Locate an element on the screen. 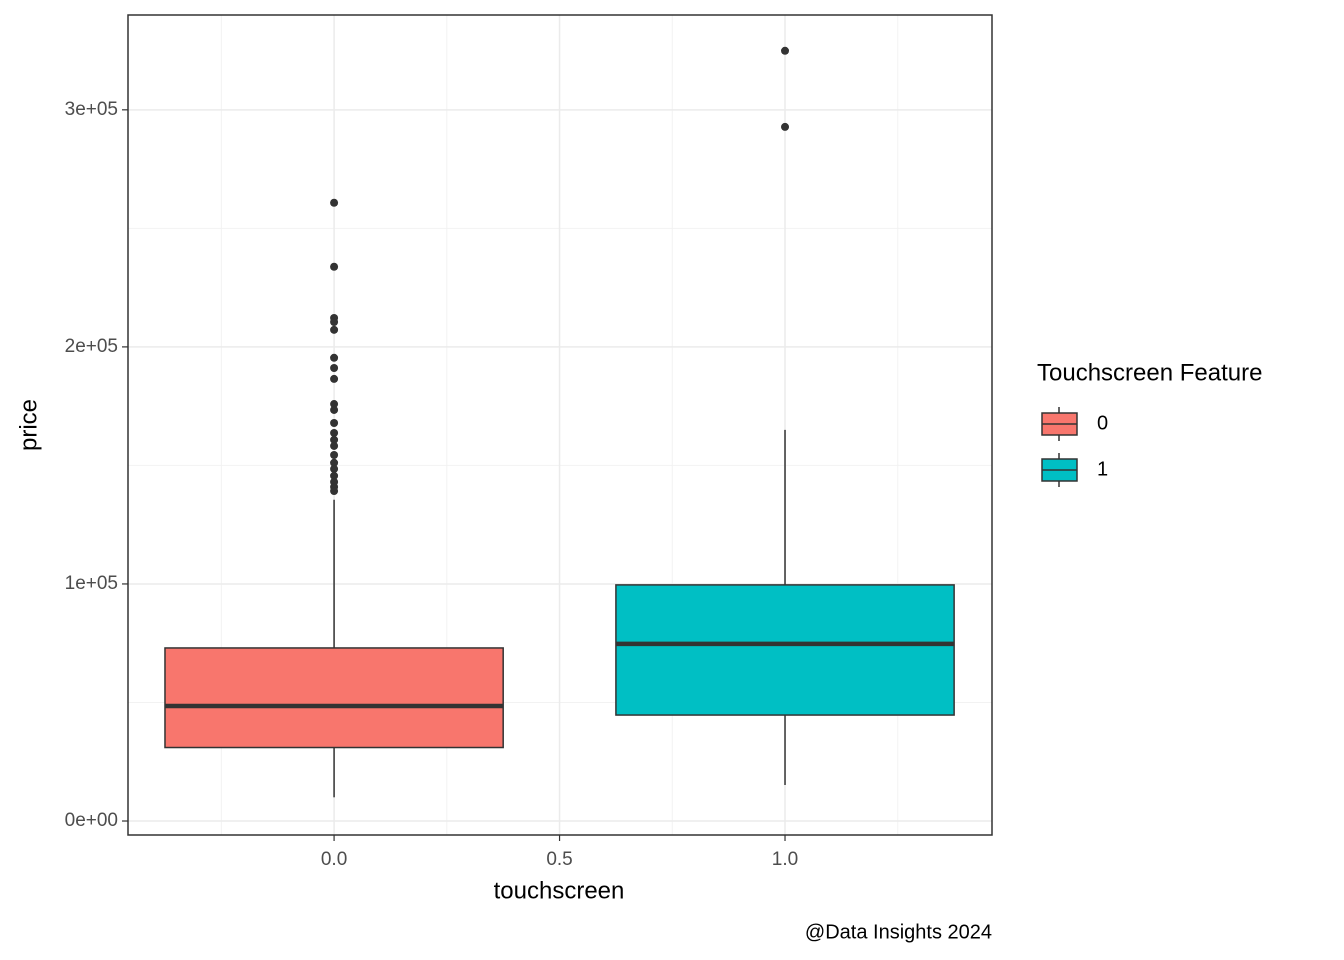 The height and width of the screenshot is (960, 1344). x-axis-title: touchscreen is located at coordinates (559, 890).